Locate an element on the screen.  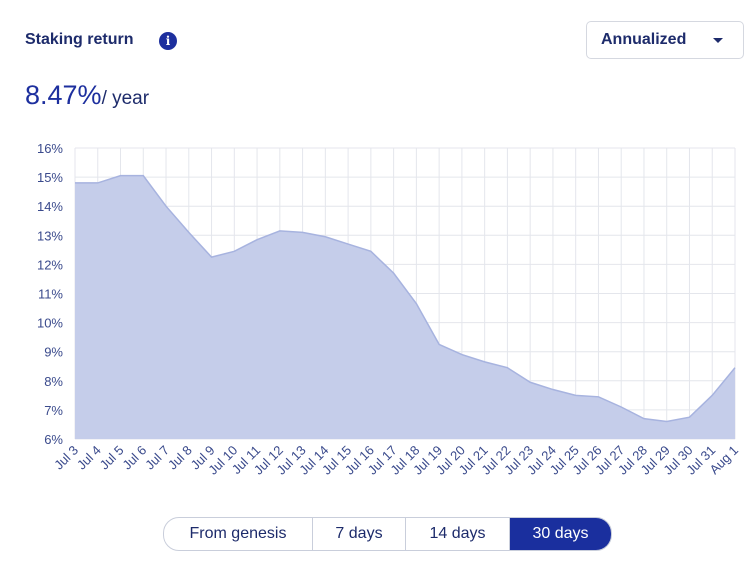
y-tick-label: 10% is located at coordinates (50, 323).